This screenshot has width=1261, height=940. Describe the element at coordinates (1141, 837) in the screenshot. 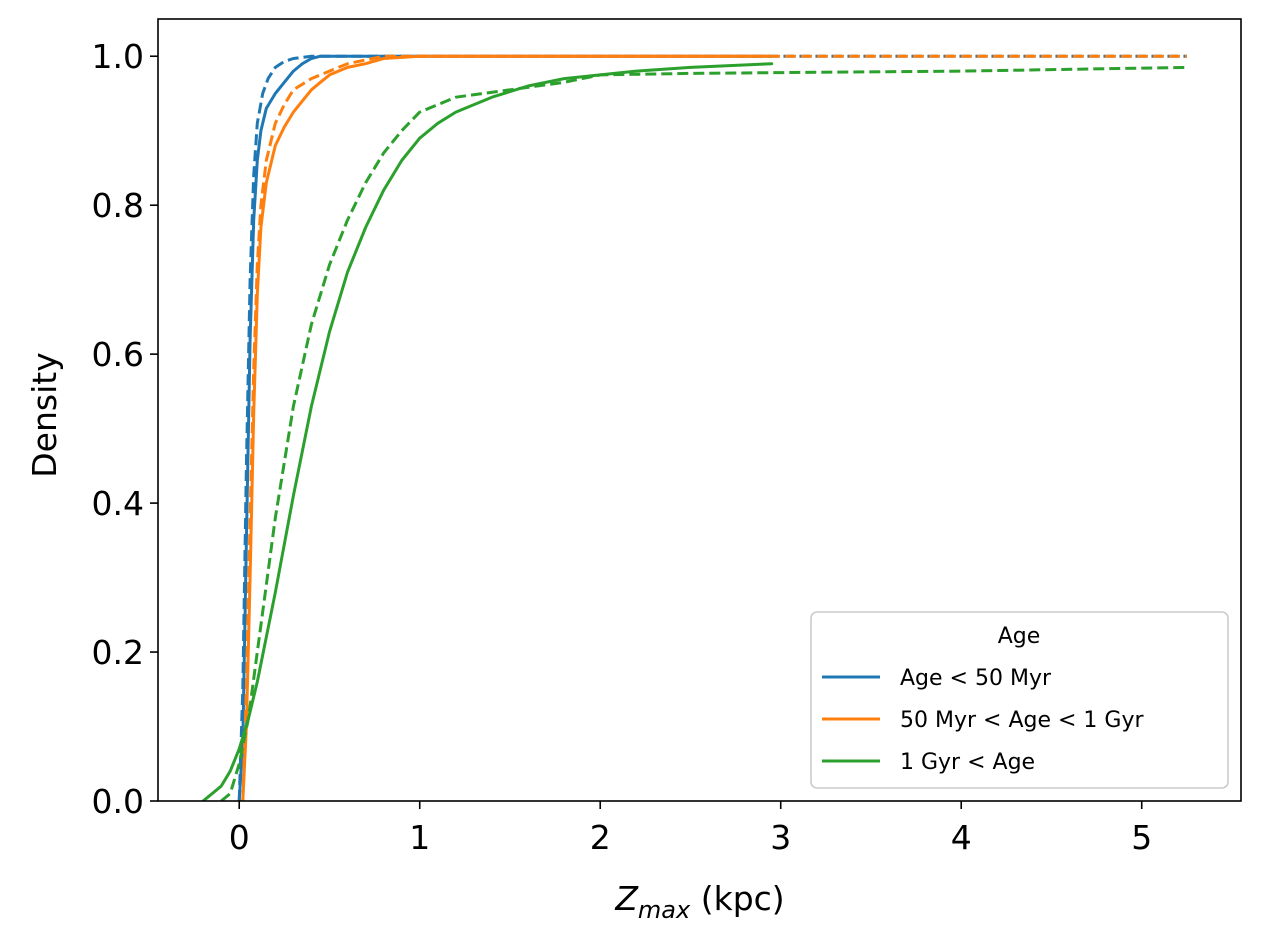

I see `x-tick-label: 5` at that location.